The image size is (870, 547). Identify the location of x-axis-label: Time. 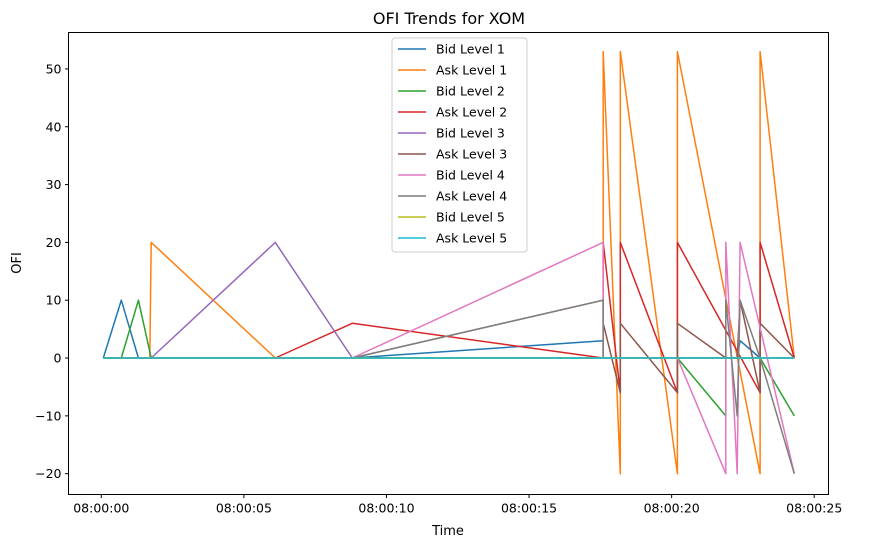
(447, 531).